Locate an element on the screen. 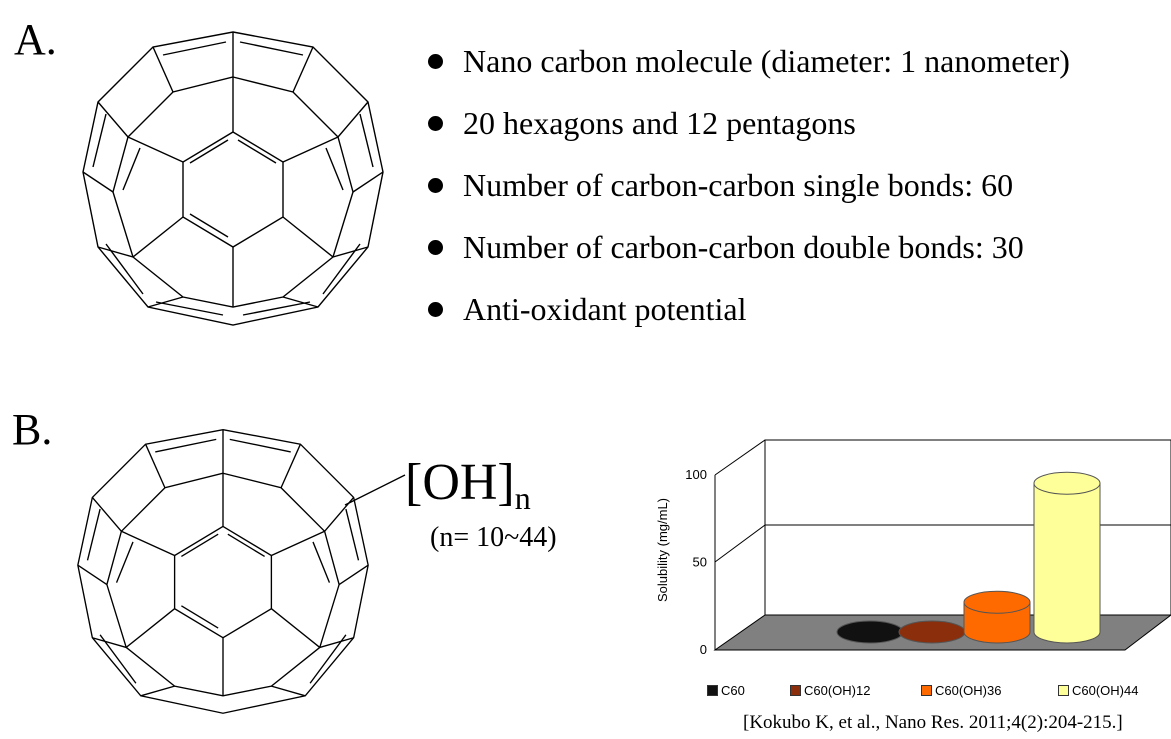  bullet-item: Anti-oxidant potential is located at coordinates (798, 309).